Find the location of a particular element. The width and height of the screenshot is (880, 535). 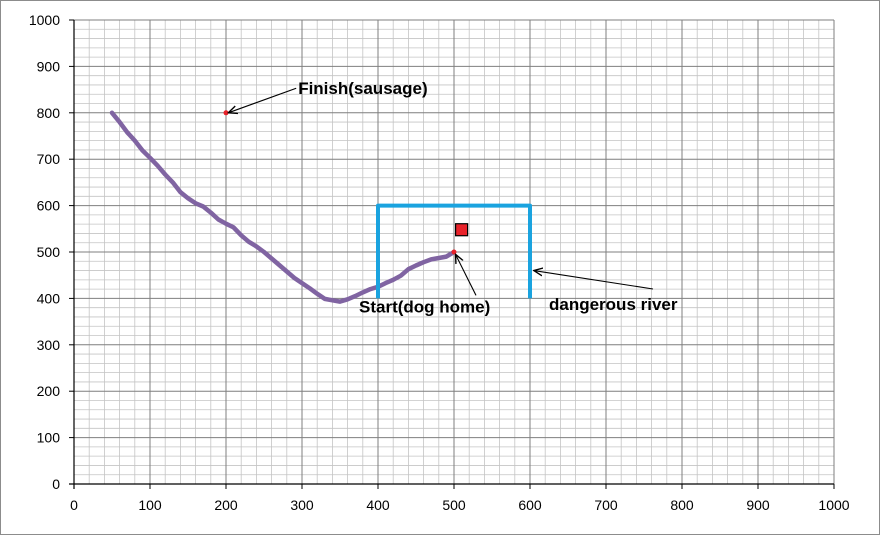

x-tick-label: 700 is located at coordinates (606, 505).